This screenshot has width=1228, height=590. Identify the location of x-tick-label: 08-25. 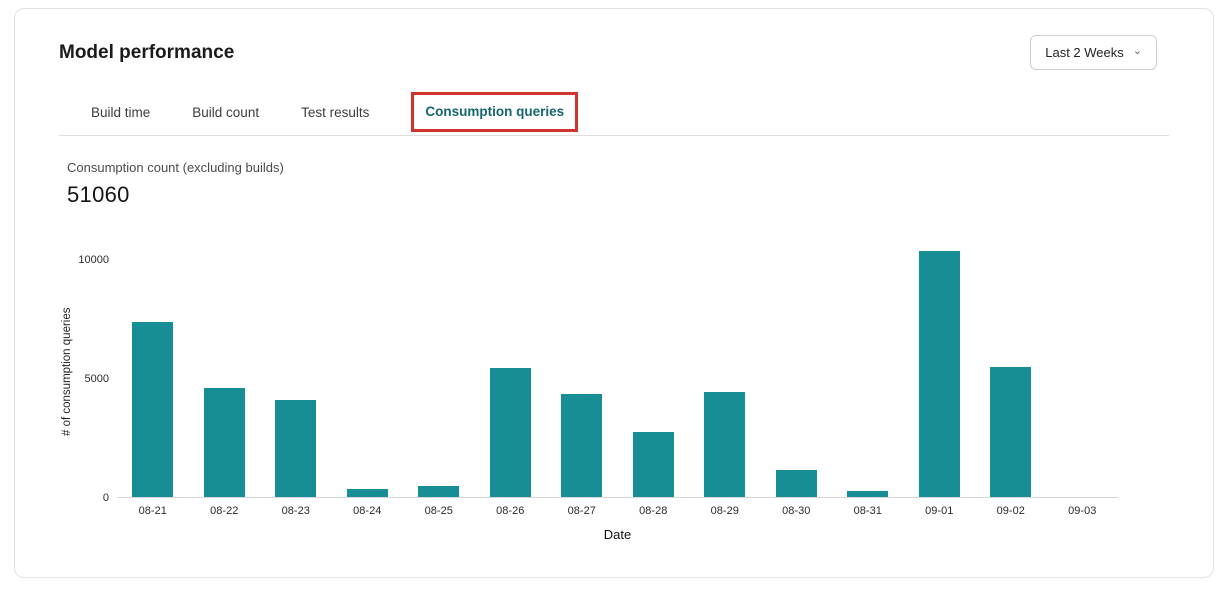
(438, 511).